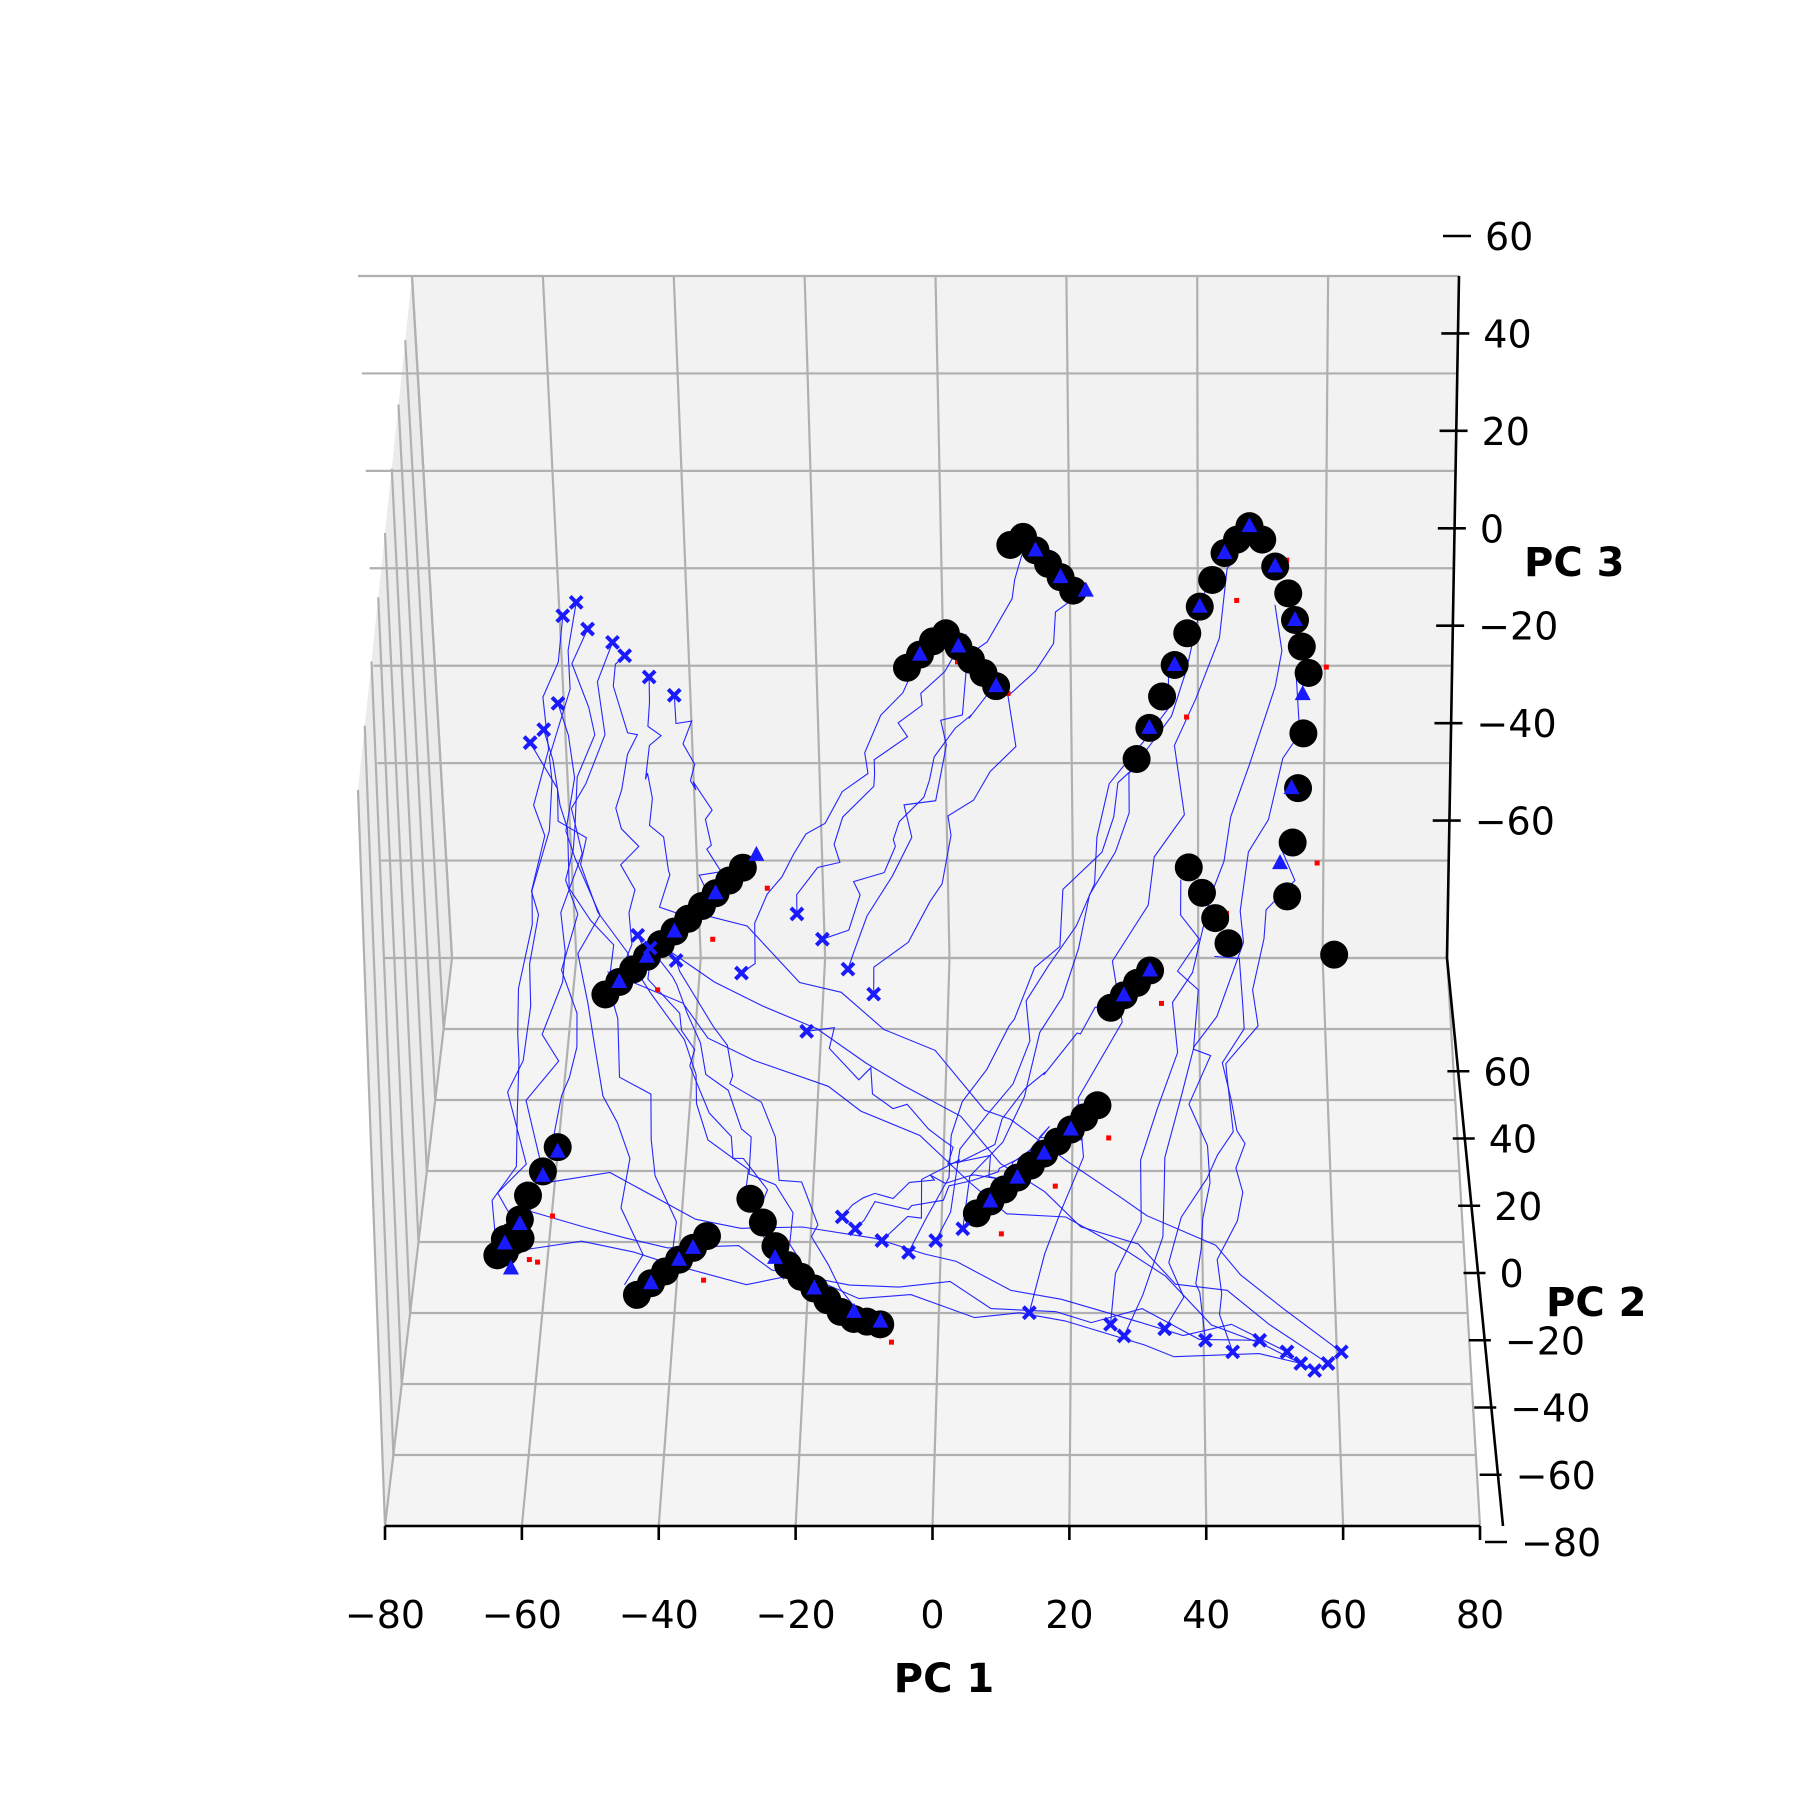 The image size is (1800, 1800). What do you see at coordinates (1475, 1242) in the screenshot?
I see `y-axis-line` at bounding box center [1475, 1242].